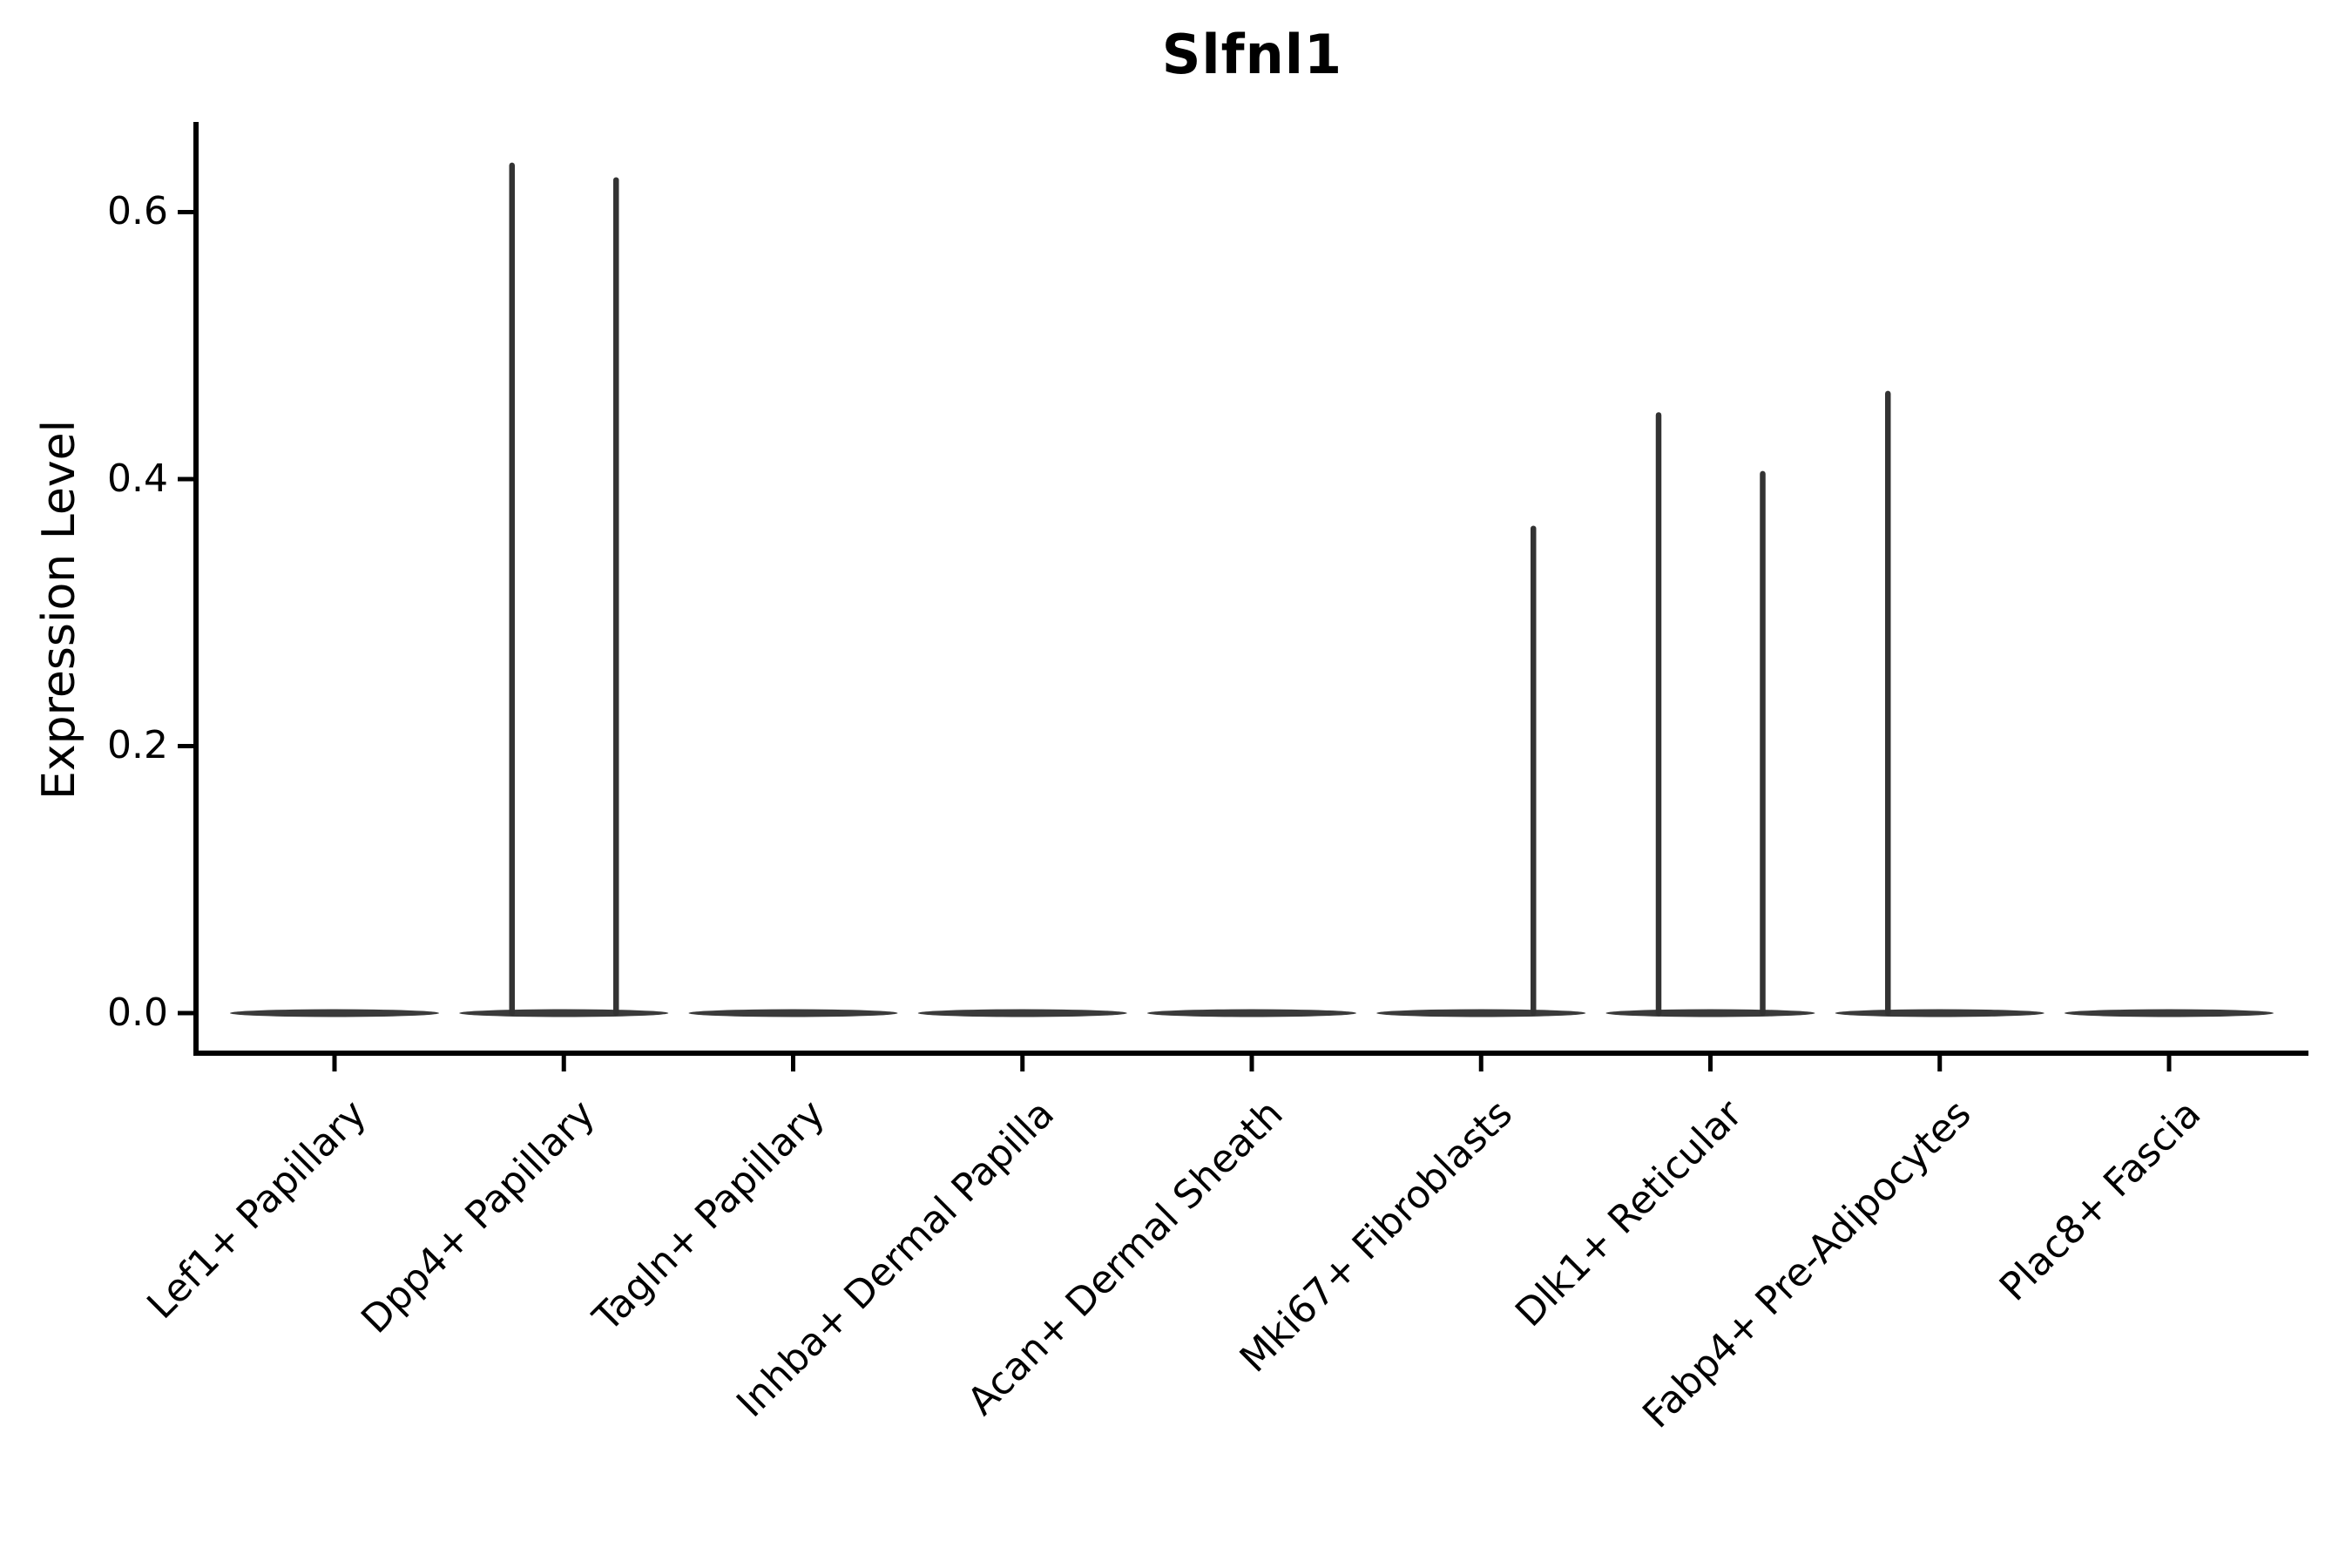  Describe the element at coordinates (137, 479) in the screenshot. I see `y-tick-label: 0.4` at that location.